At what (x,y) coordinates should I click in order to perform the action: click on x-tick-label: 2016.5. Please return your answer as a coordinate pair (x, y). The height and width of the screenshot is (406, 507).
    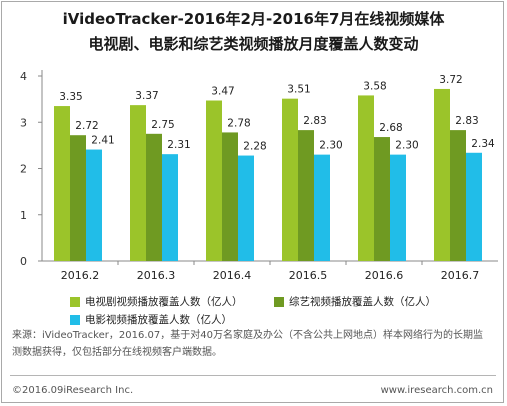
    Looking at the image, I should click on (308, 275).